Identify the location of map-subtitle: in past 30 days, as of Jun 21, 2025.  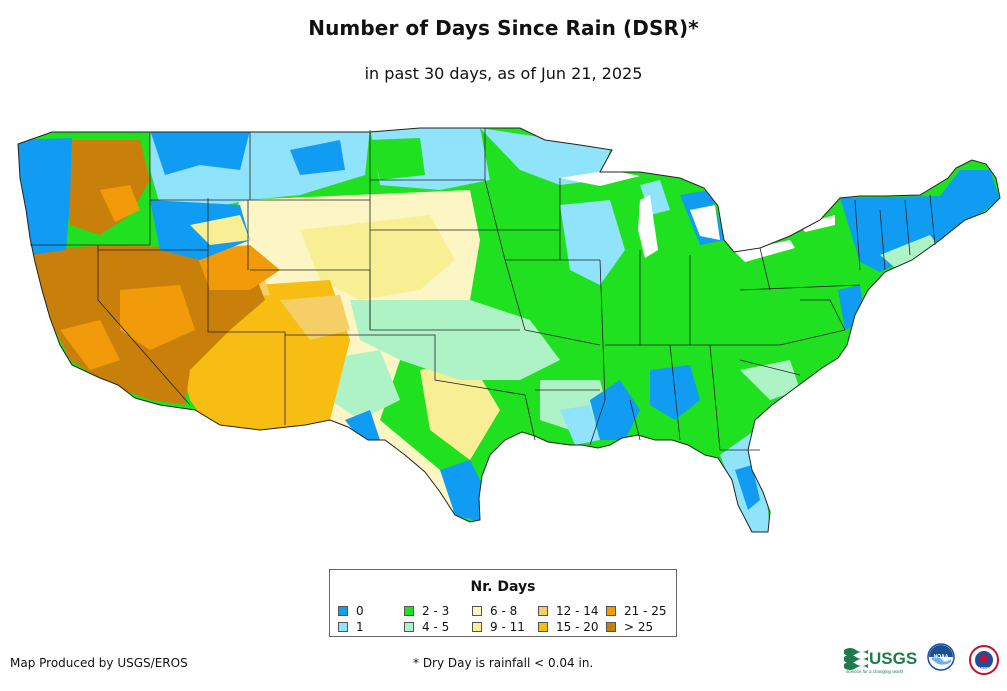
(503, 73).